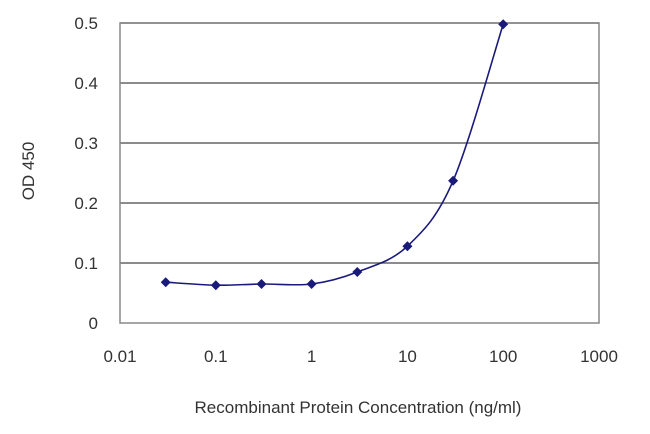 Image resolution: width=650 pixels, height=434 pixels. Describe the element at coordinates (216, 356) in the screenshot. I see `x-tick-label: 0.1` at that location.